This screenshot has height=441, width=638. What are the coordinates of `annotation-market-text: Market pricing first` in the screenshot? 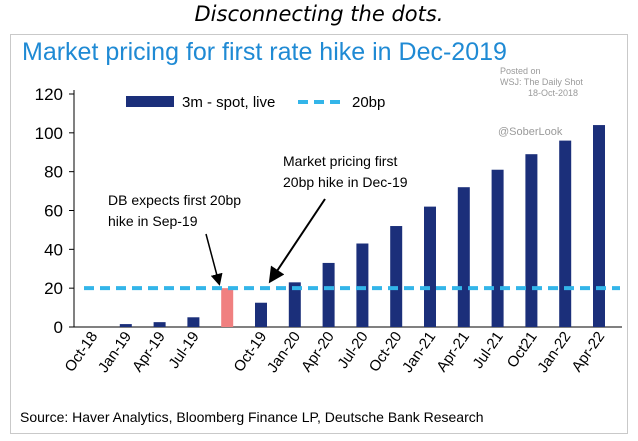 It's located at (340, 161).